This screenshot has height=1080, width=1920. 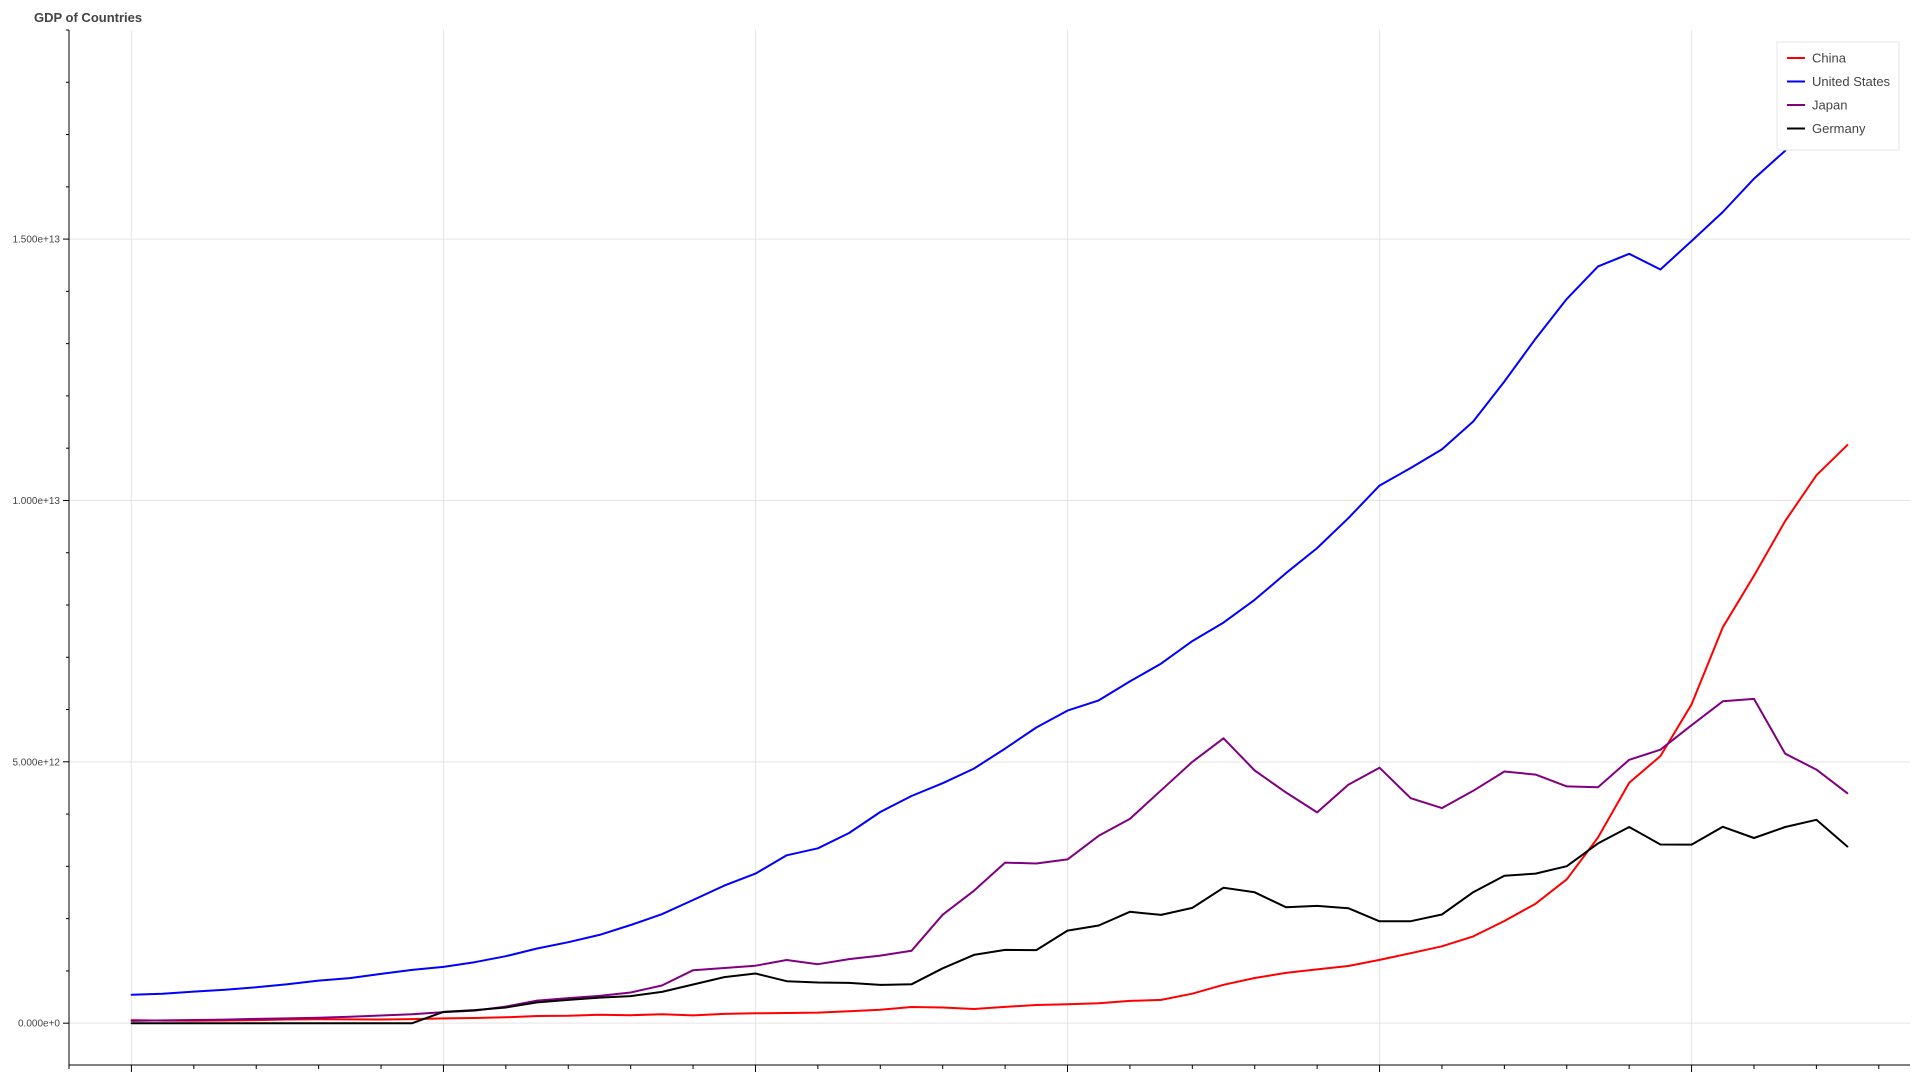 What do you see at coordinates (1829, 58) in the screenshot?
I see `legend-label-china: China` at bounding box center [1829, 58].